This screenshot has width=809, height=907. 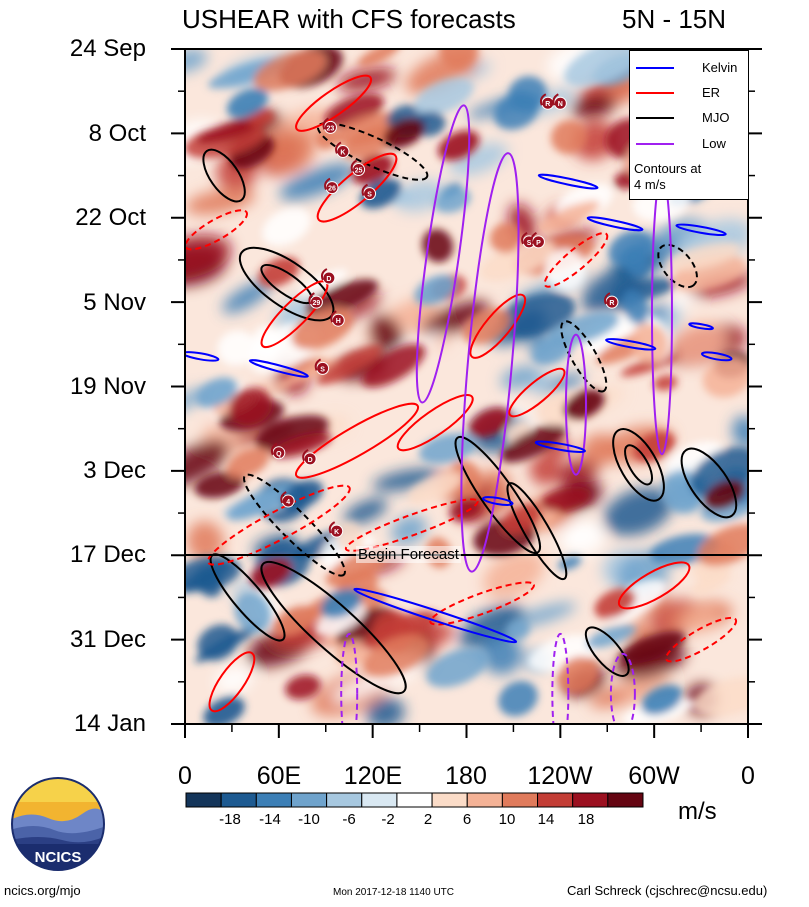 What do you see at coordinates (655, 144) in the screenshot?
I see `legend-swatch-low` at bounding box center [655, 144].